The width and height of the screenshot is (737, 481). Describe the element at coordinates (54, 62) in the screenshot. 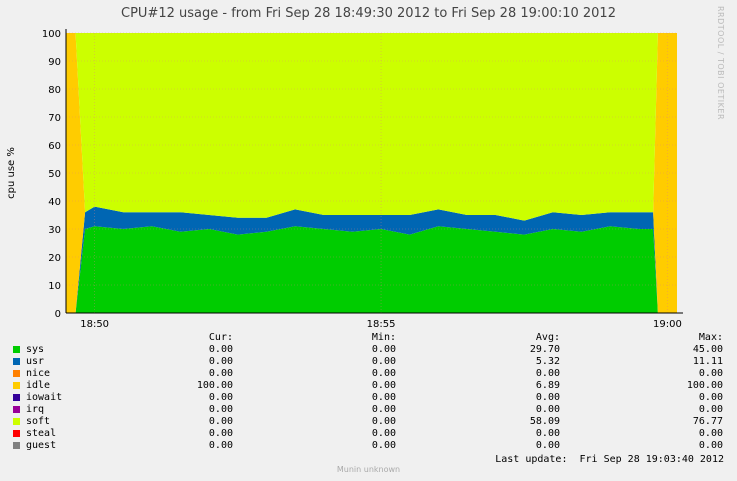

I see `y-tick-label-90: 90` at that location.